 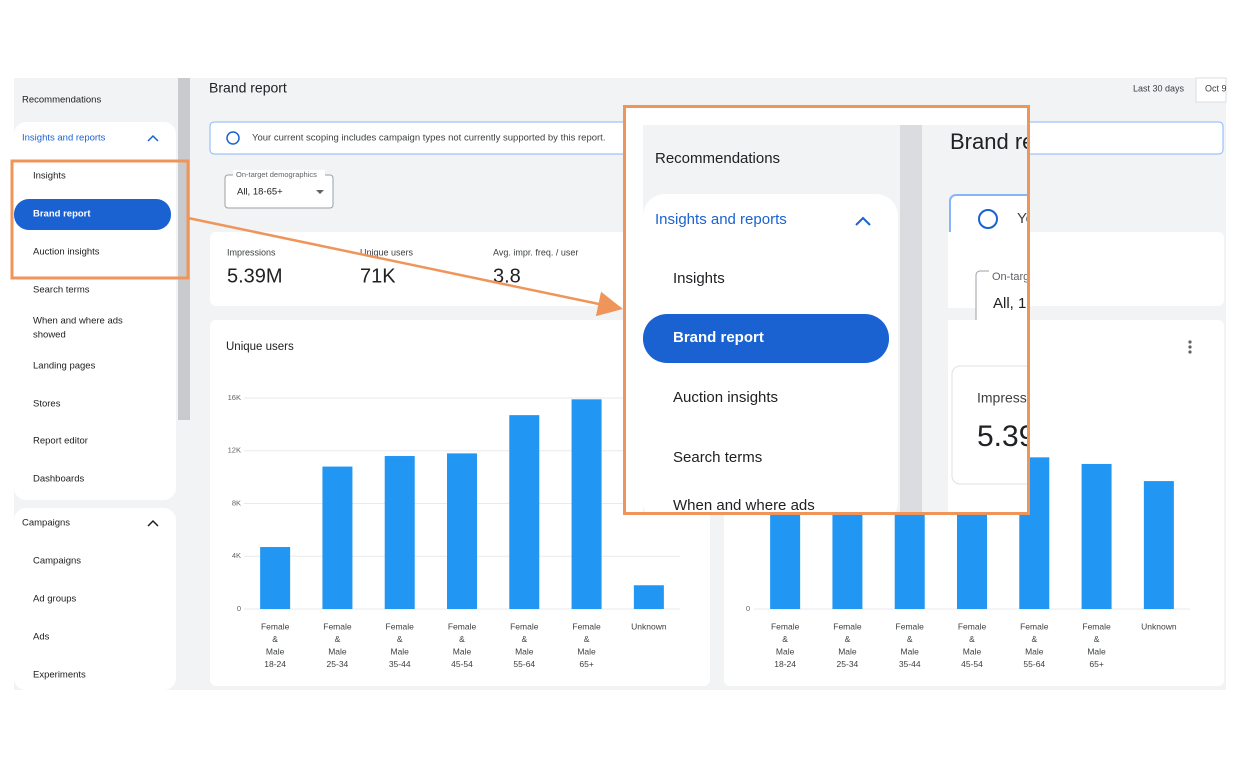 I want to click on x-tick-label: 18-24, so click(x=275, y=664).